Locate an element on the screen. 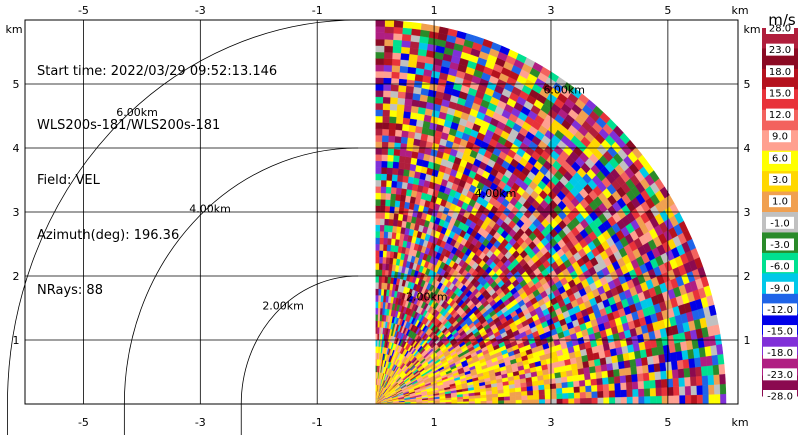 The height and width of the screenshot is (435, 800). instrument-text: WLS200s-181/WLS200s-181 is located at coordinates (129, 126).